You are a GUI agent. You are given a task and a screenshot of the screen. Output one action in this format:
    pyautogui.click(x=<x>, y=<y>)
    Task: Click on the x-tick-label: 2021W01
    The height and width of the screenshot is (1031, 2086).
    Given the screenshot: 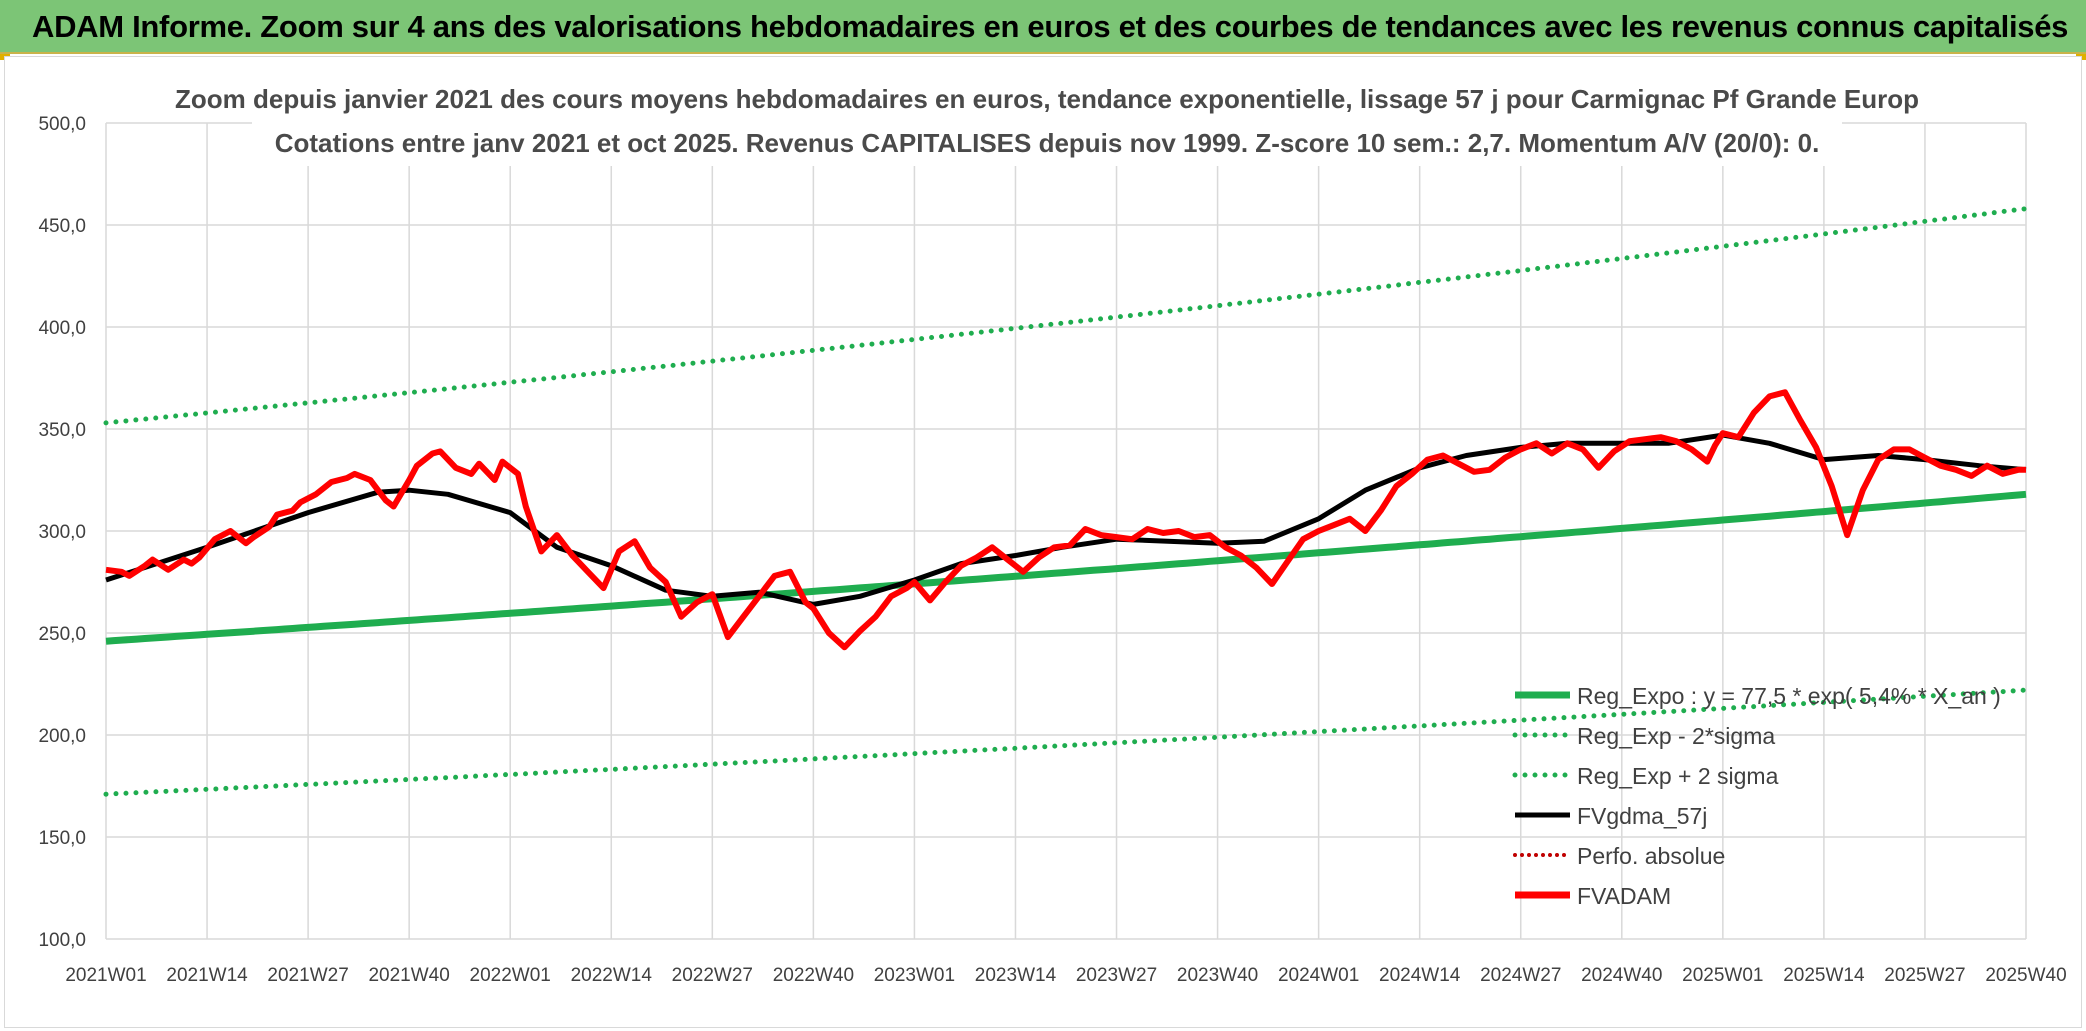 What is the action you would take?
    pyautogui.click(x=105, y=975)
    